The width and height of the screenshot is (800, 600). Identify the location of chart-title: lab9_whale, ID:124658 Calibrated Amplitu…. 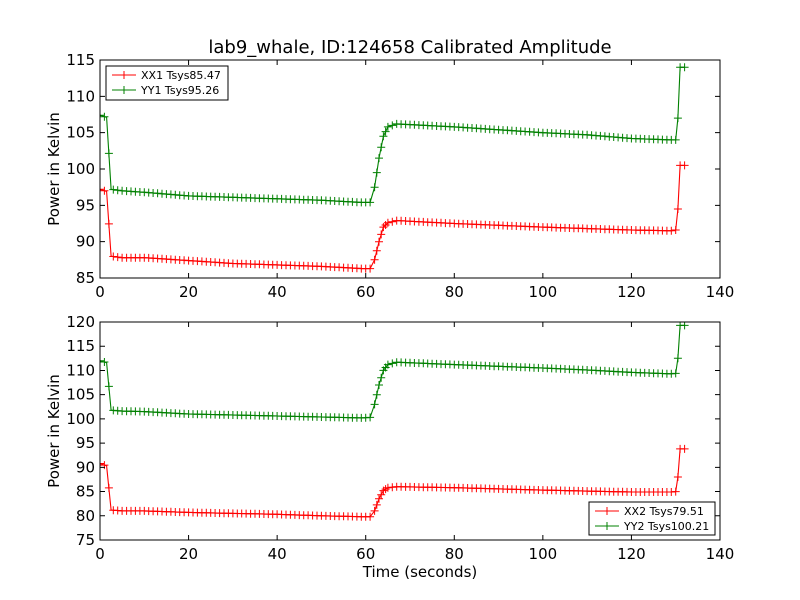
(409, 47).